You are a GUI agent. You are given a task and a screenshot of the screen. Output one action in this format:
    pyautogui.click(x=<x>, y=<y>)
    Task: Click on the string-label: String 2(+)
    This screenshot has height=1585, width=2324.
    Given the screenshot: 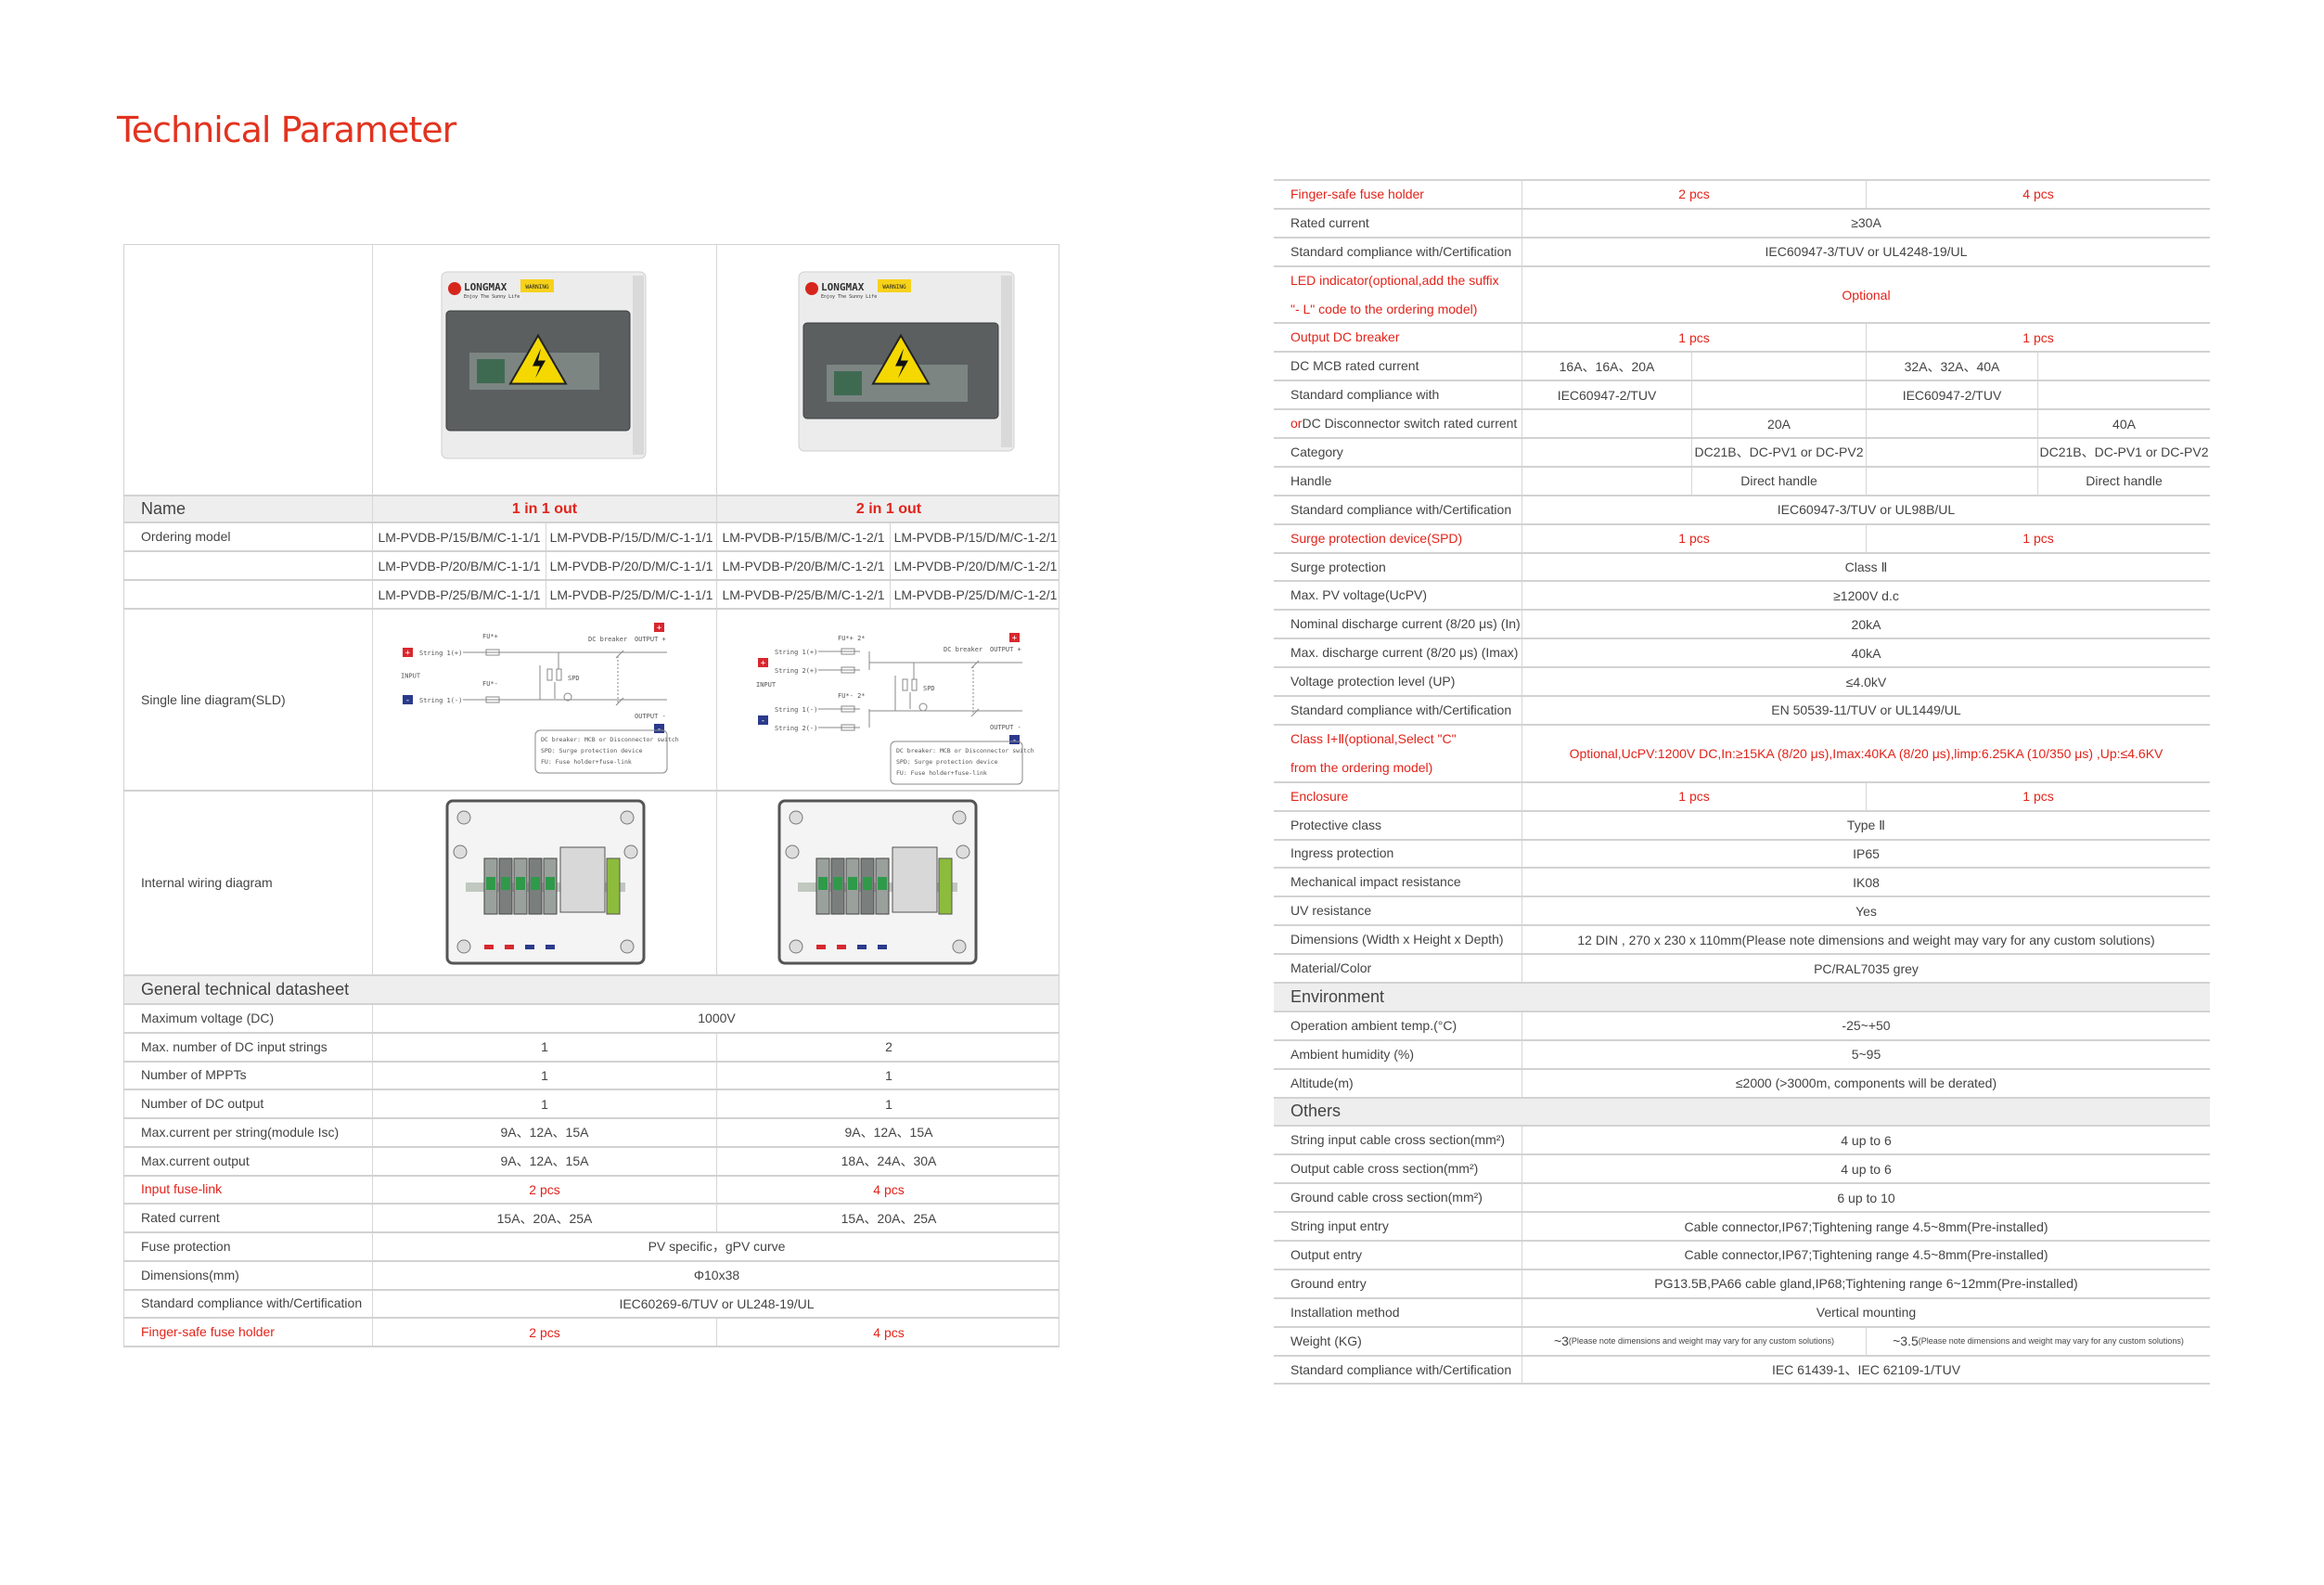 What is the action you would take?
    pyautogui.click(x=796, y=671)
    